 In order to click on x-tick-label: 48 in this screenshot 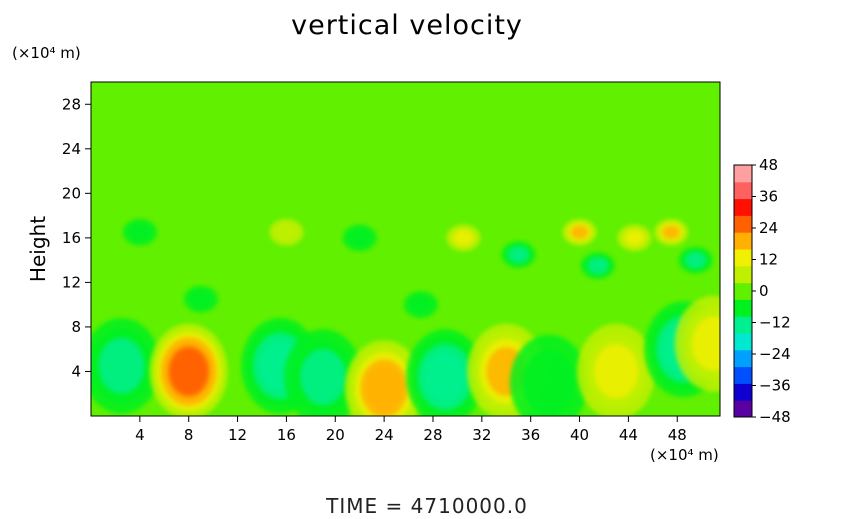, I will do `click(677, 435)`.